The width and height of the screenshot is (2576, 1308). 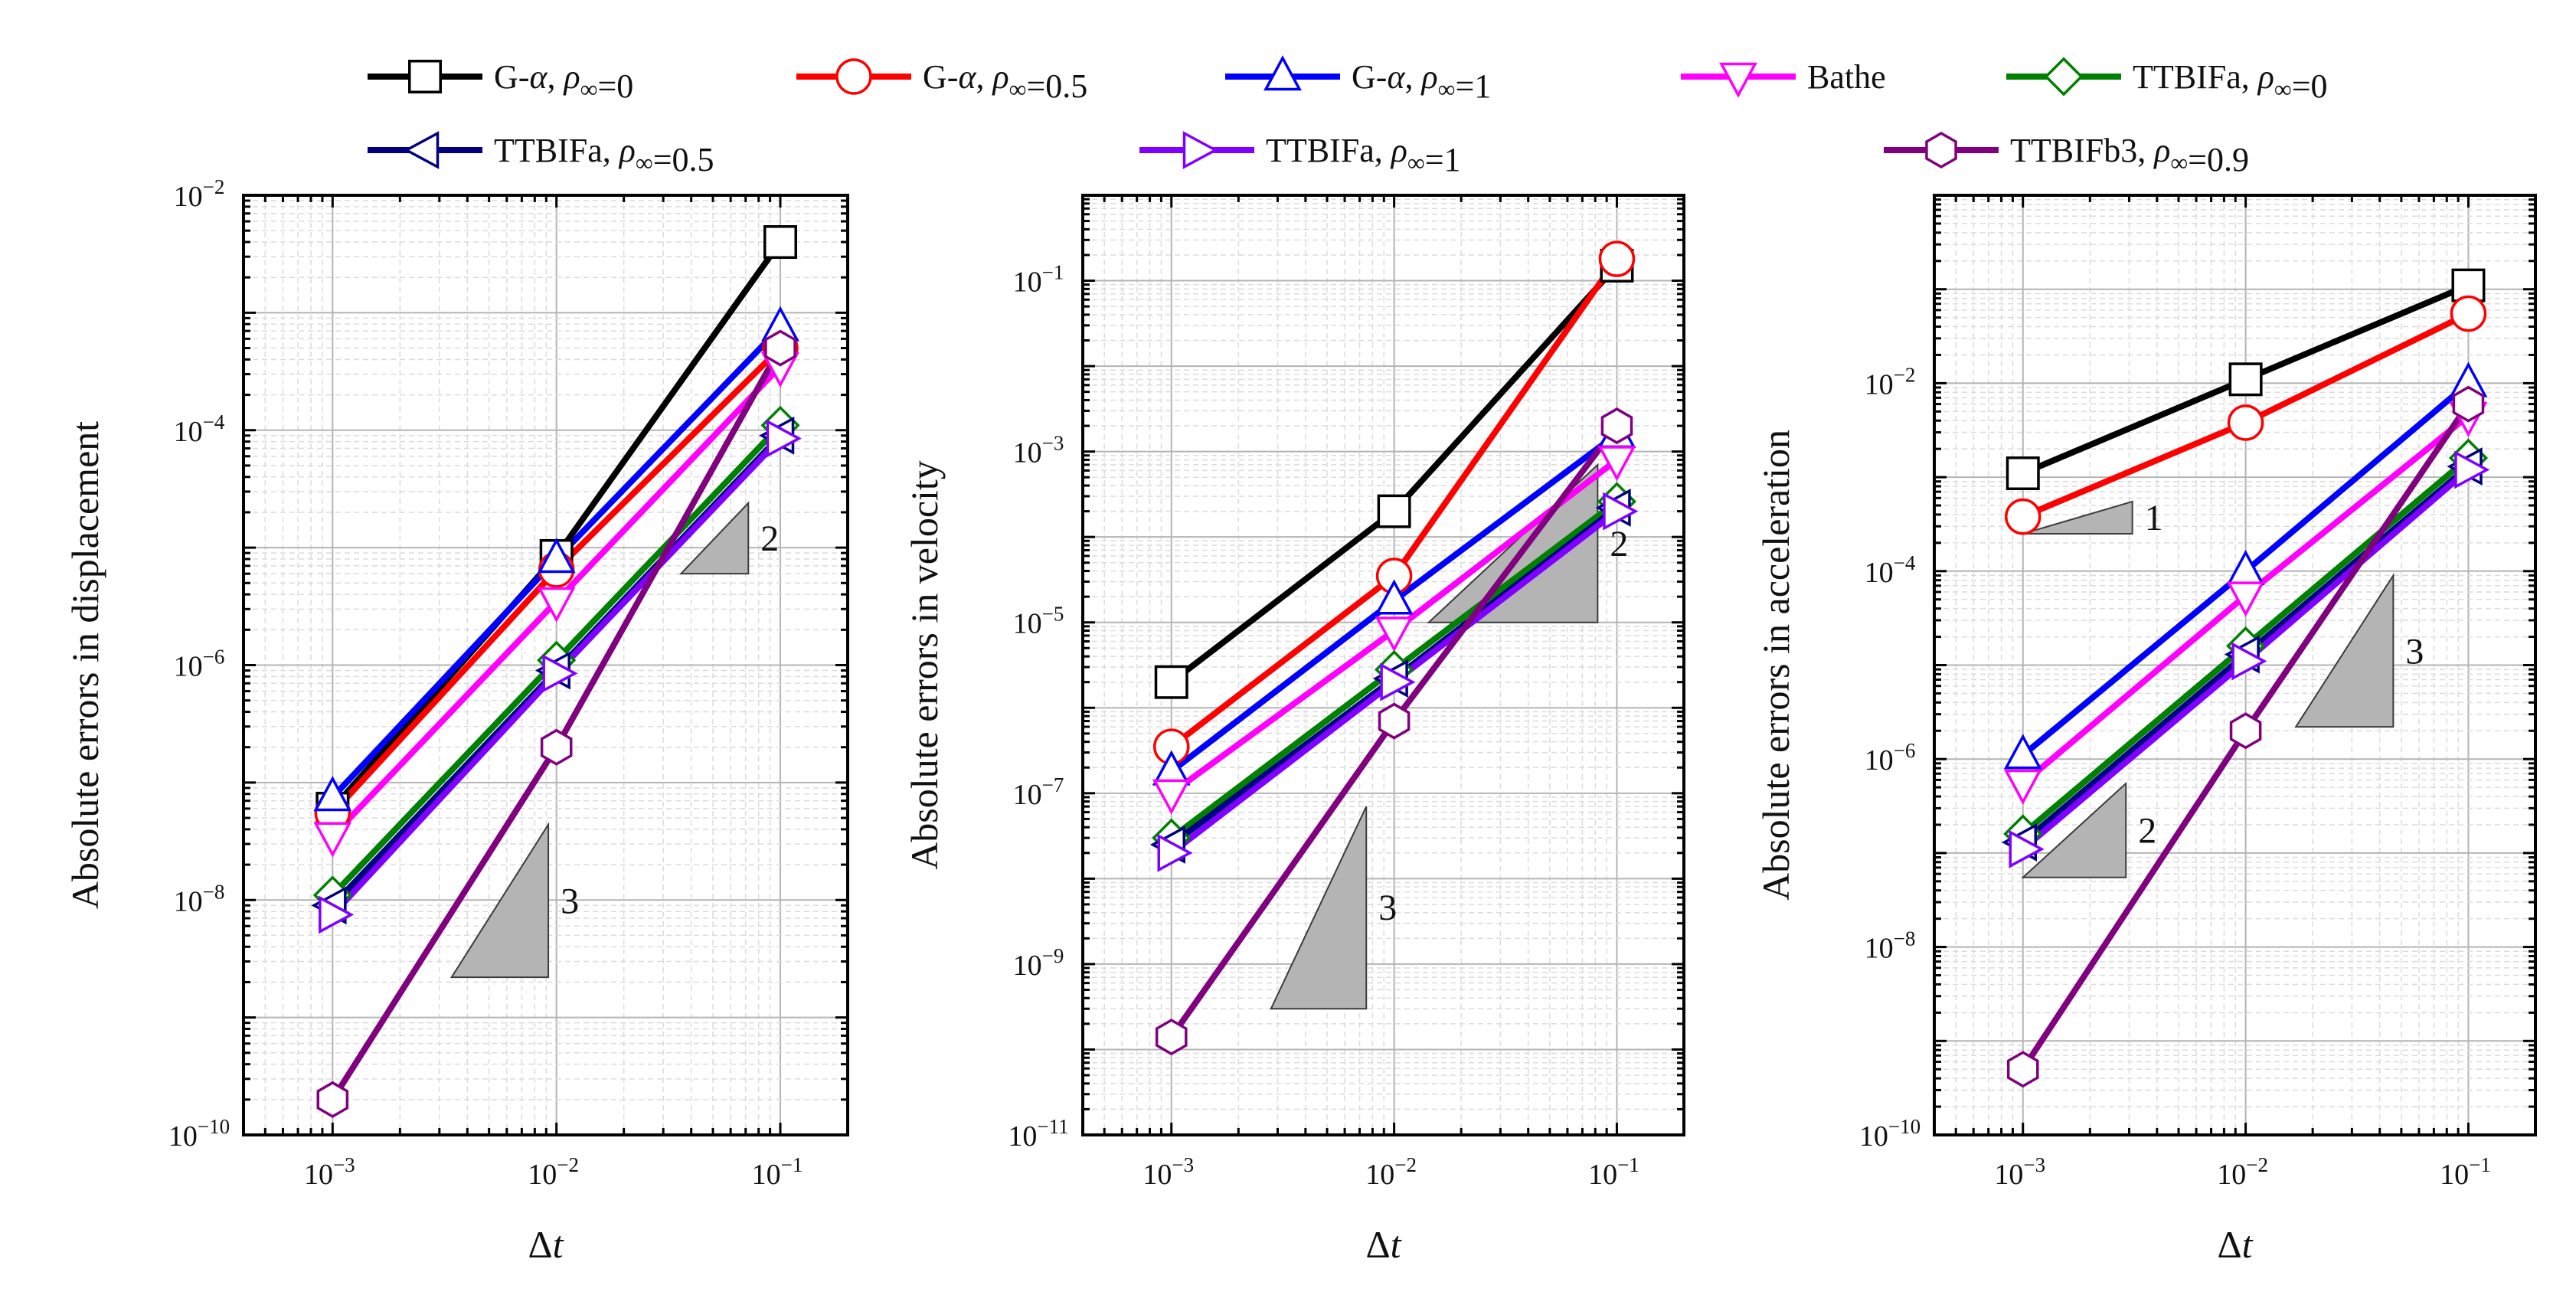 I want to click on y-axis-title: Absolute errors in acceleration, so click(x=1775, y=665).